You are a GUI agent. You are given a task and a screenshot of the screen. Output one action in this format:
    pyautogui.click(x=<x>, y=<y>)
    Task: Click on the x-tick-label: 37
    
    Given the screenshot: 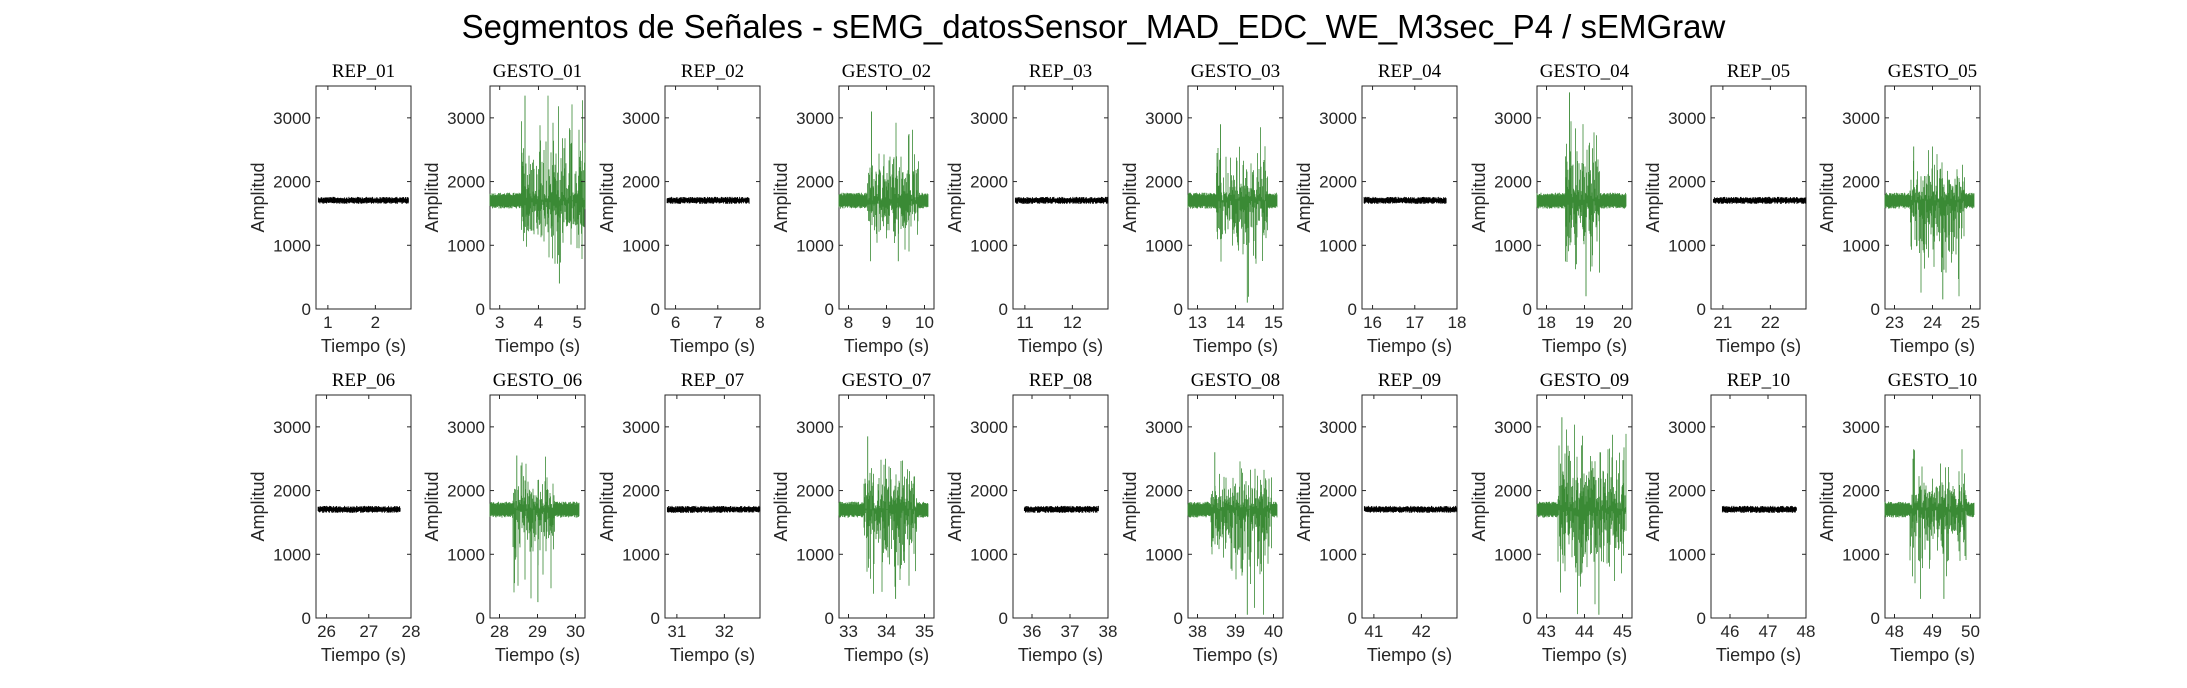 What is the action you would take?
    pyautogui.click(x=1070, y=631)
    